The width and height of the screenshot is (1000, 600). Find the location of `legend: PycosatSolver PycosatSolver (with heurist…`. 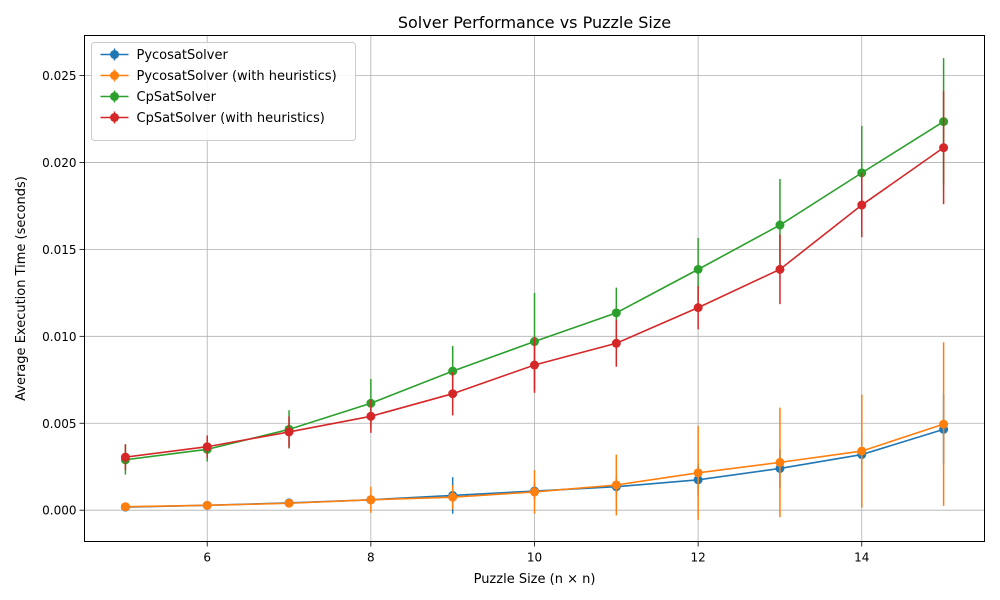

legend: PycosatSolver PycosatSolver (with heurist… is located at coordinates (223, 91).